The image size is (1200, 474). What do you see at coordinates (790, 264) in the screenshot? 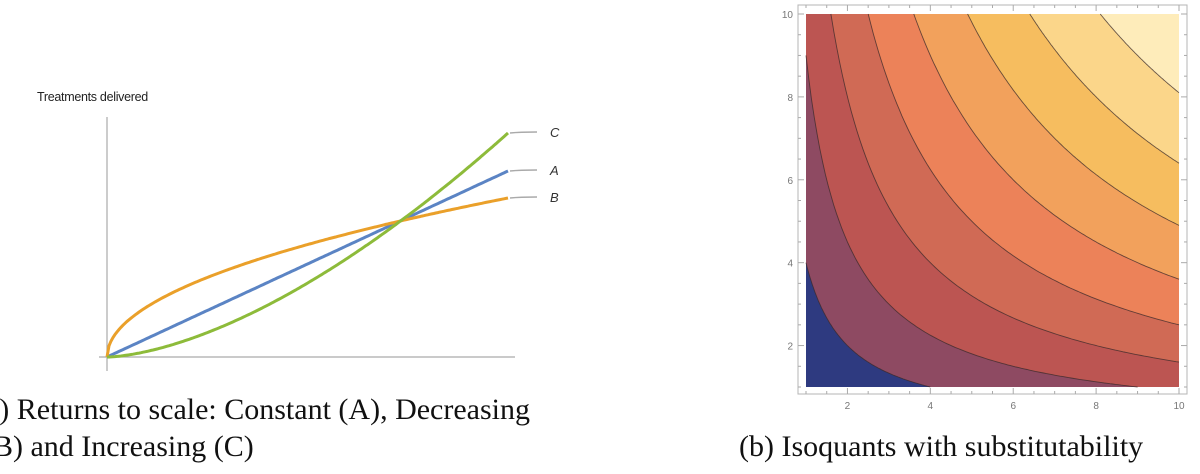
I see `y-tick-label: 4` at bounding box center [790, 264].